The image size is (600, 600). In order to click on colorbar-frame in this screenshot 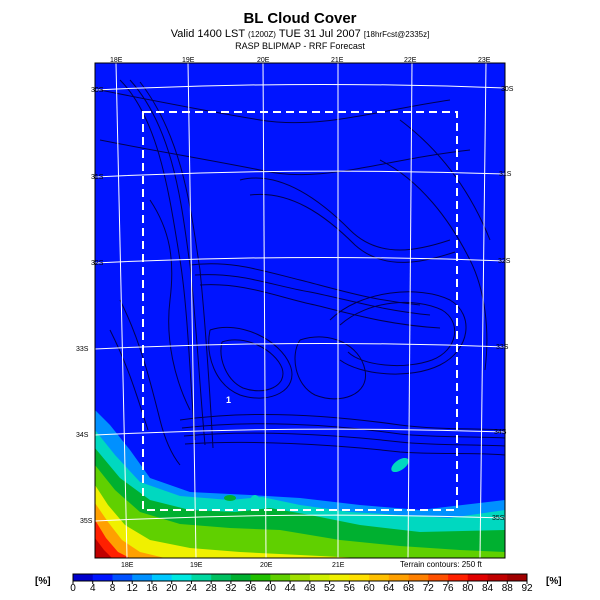, I will do `click(300, 577)`.